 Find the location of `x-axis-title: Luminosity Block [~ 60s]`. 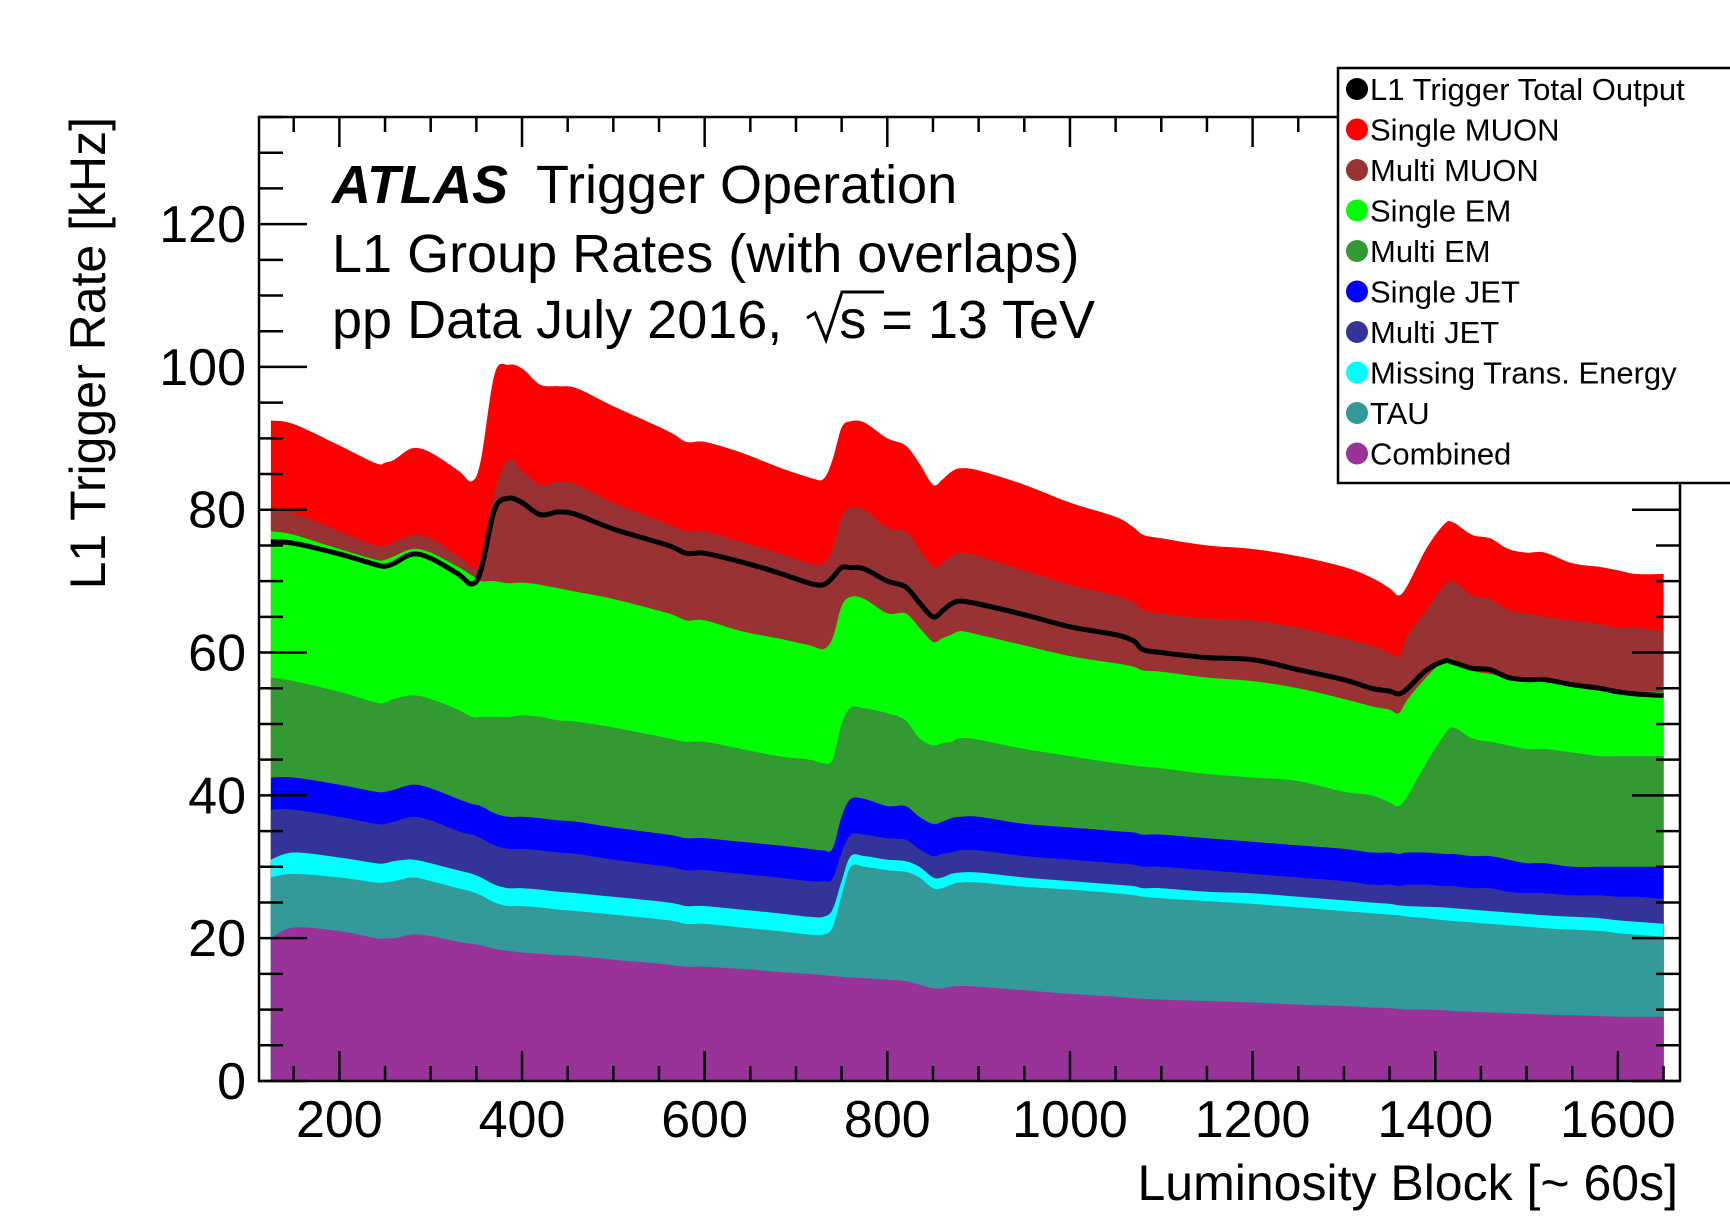

x-axis-title: Luminosity Block [~ 60s] is located at coordinates (1407, 1183).